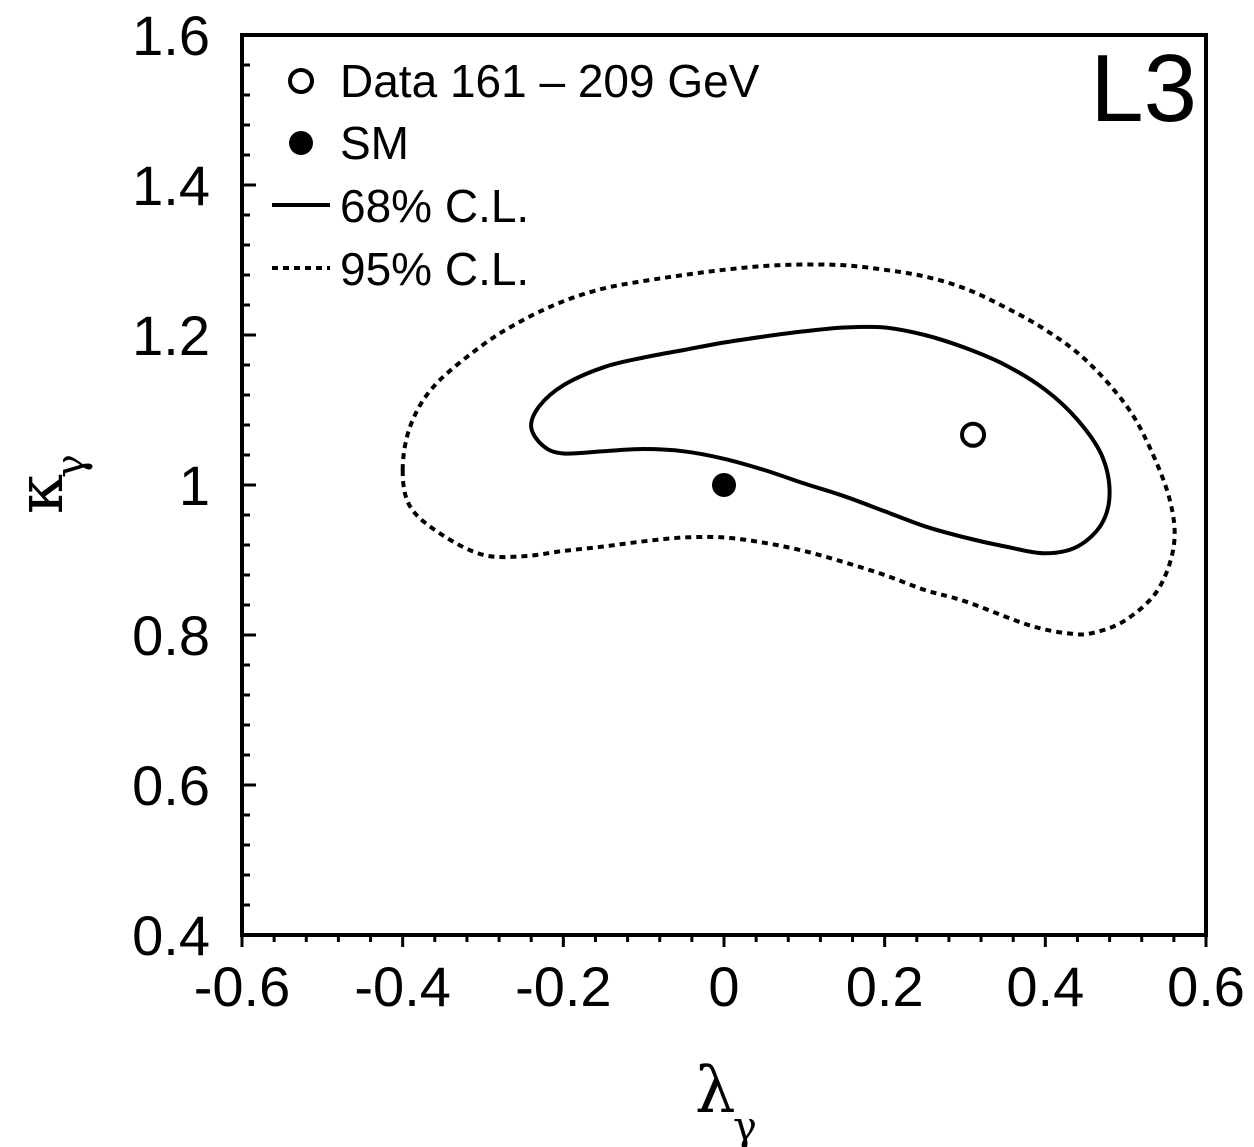  What do you see at coordinates (973, 434) in the screenshot?
I see `data-point-measured` at bounding box center [973, 434].